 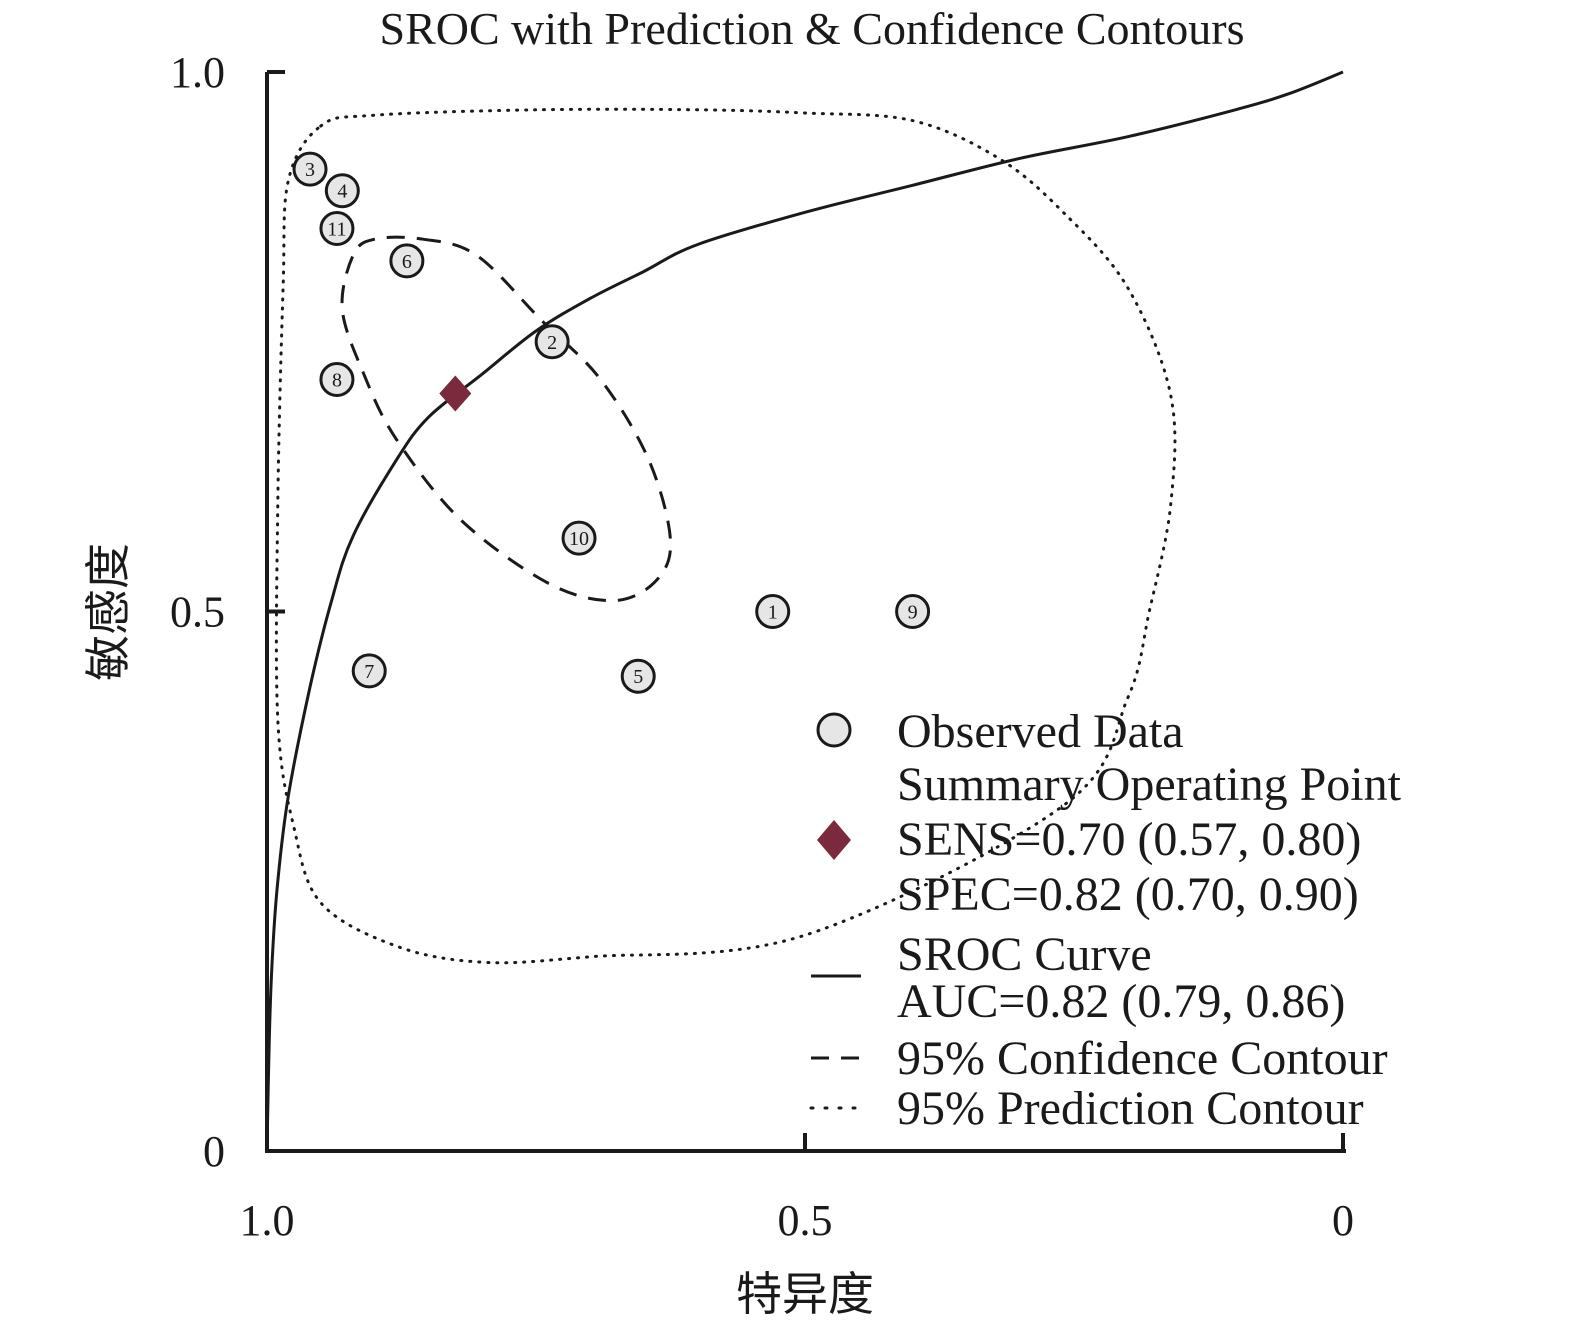 What do you see at coordinates (1128, 894) in the screenshot?
I see `legend-summary-spec: SPEC=0.82 (0.70, 0.90)` at bounding box center [1128, 894].